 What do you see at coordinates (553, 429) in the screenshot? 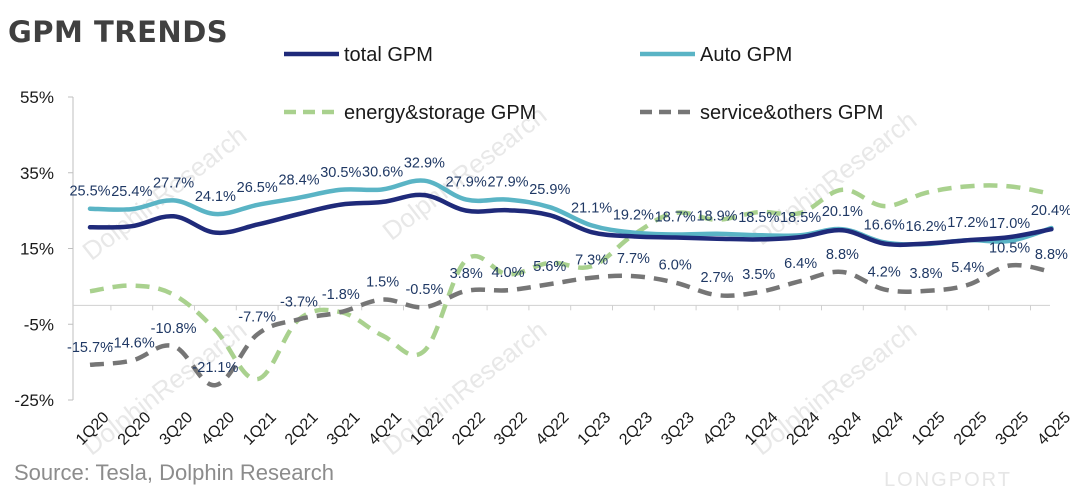
I see `x-tick-label: 4Q22` at bounding box center [553, 429].